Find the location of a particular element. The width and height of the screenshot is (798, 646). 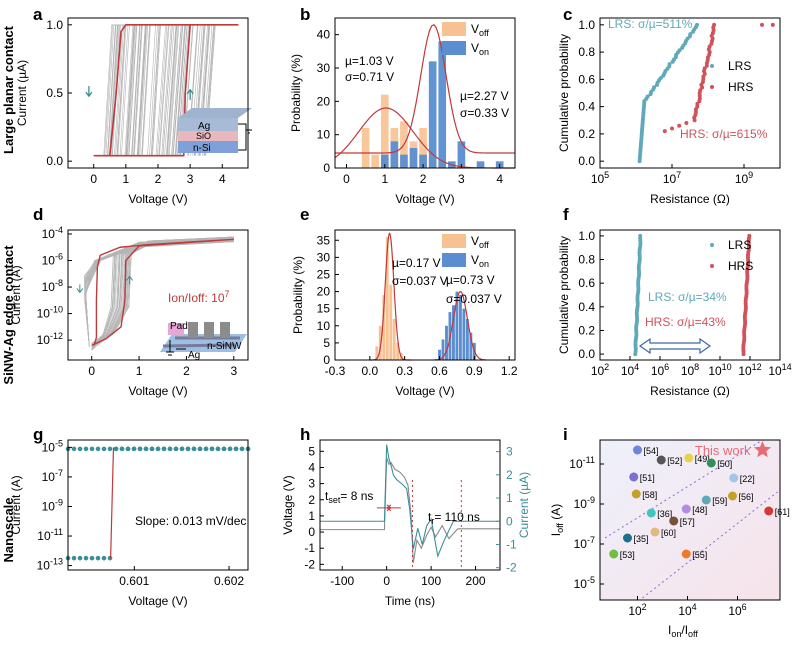

y-axis-label: Cumulative probability is located at coordinates (564, 93).